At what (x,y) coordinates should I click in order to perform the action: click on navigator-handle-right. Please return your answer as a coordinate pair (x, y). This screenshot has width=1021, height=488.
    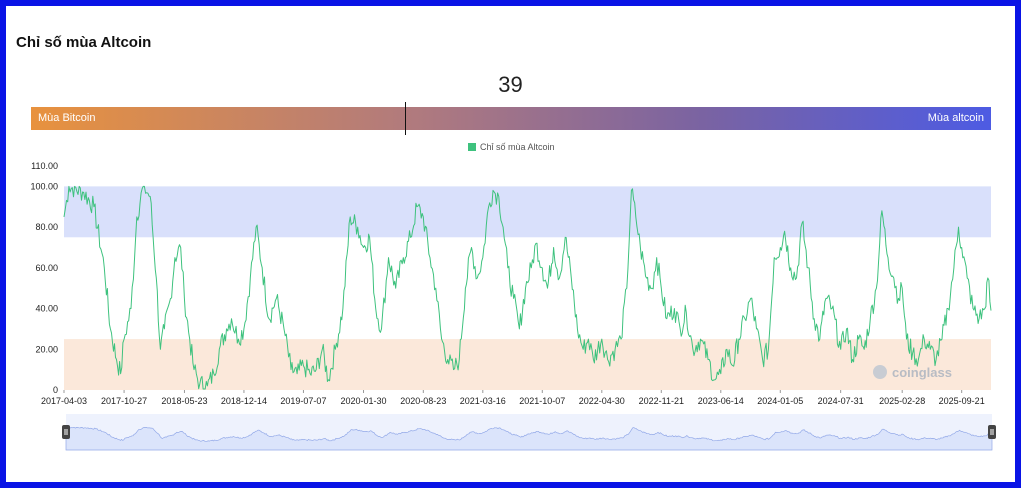
    Looking at the image, I should click on (992, 432).